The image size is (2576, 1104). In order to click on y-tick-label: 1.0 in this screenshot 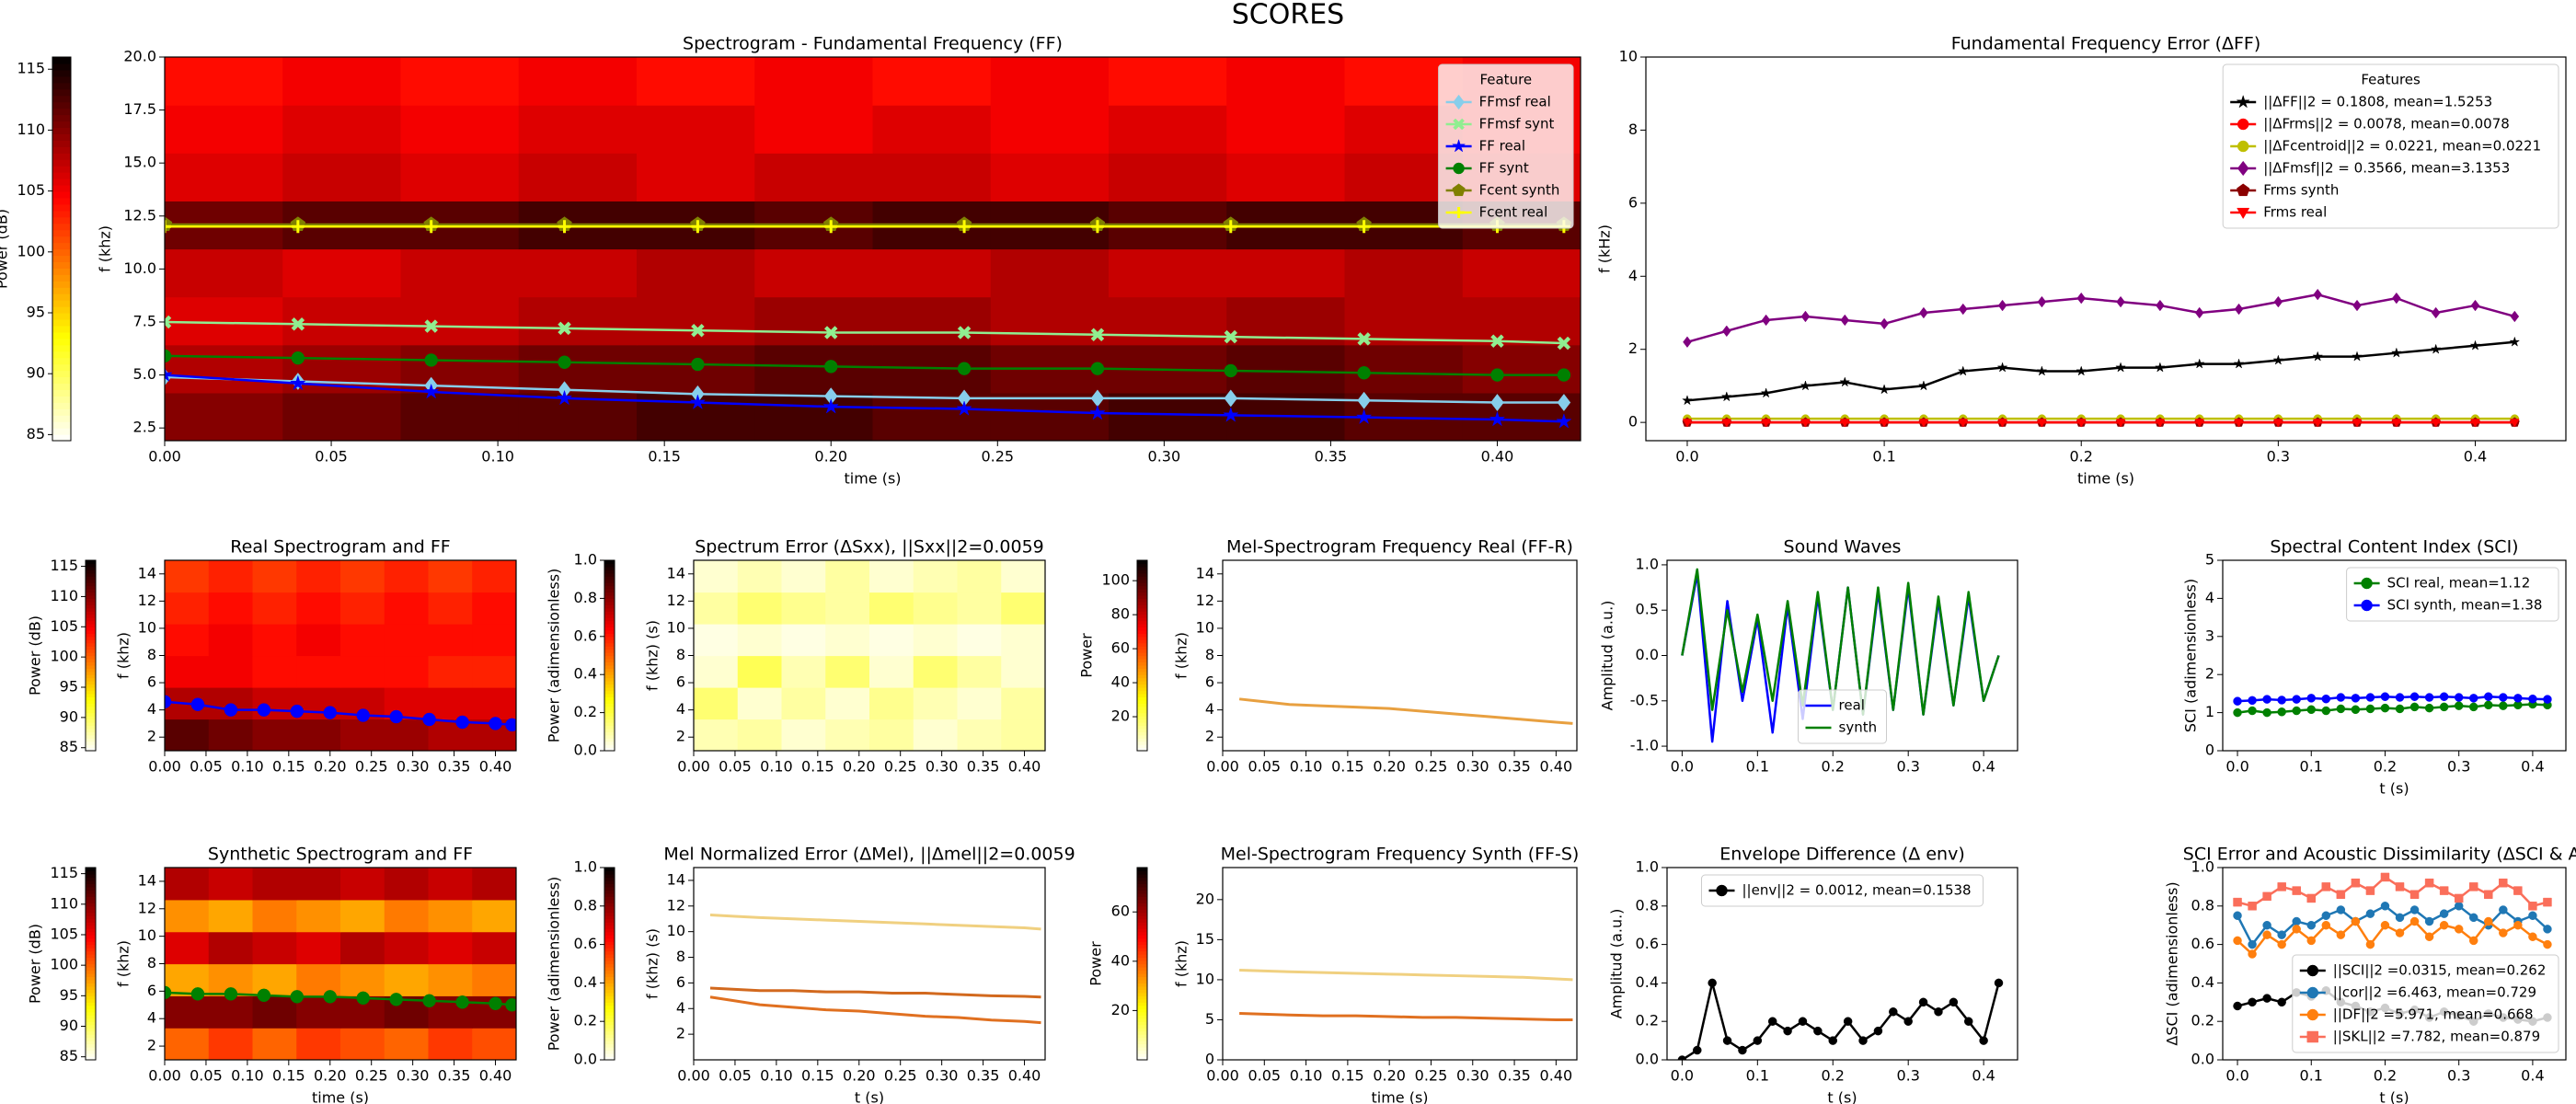, I will do `click(1647, 563)`.